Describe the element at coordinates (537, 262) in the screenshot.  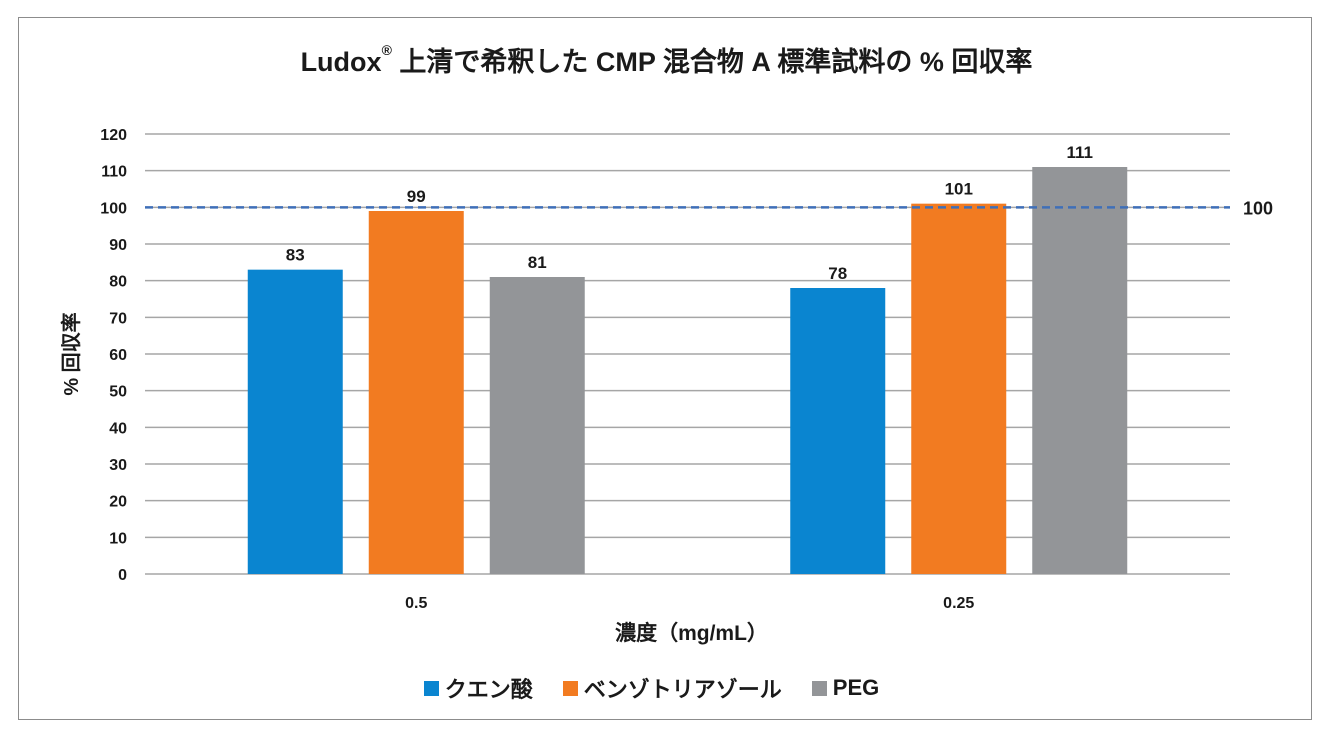
I see `data-label-2-0: 81` at that location.